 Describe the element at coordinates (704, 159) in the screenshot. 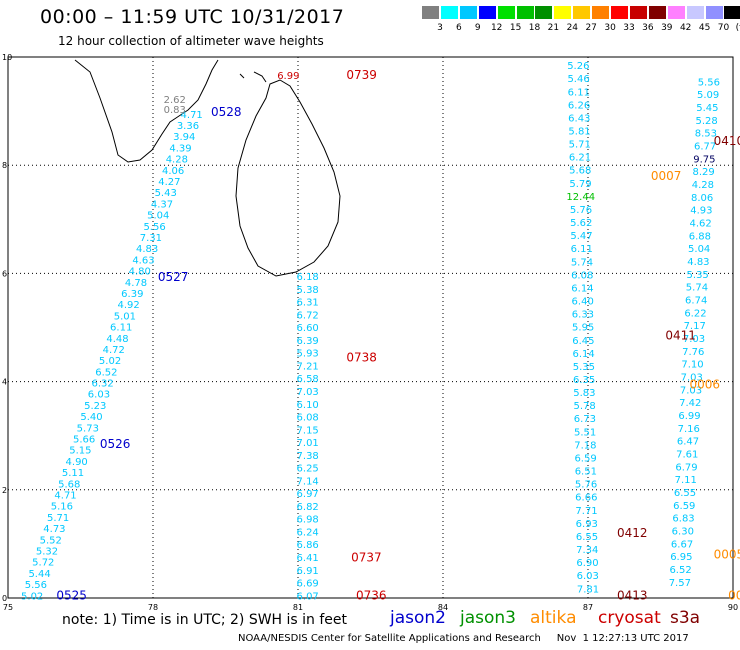

I see `wave-height-value: 9.75` at that location.